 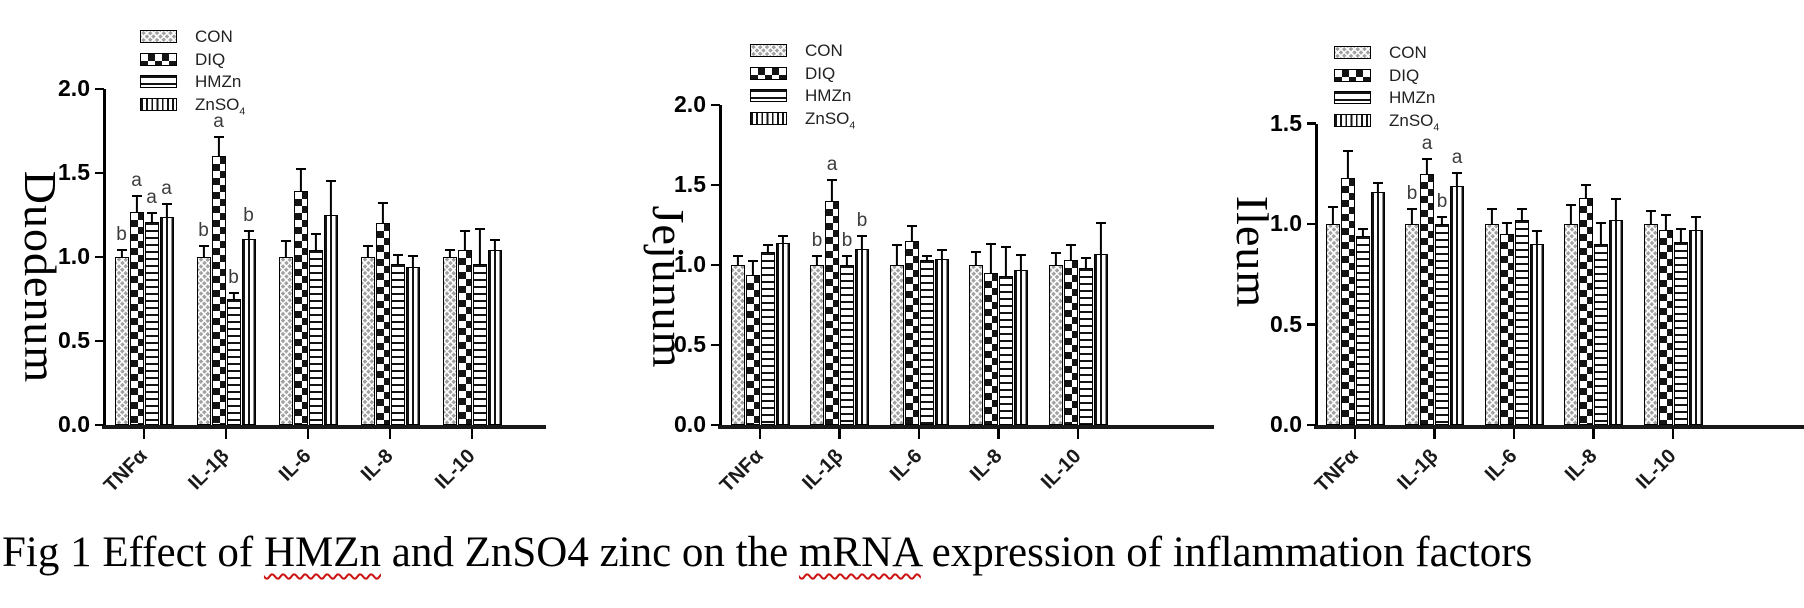 What do you see at coordinates (1352, 75) in the screenshot?
I see `legend-swatch-diq` at bounding box center [1352, 75].